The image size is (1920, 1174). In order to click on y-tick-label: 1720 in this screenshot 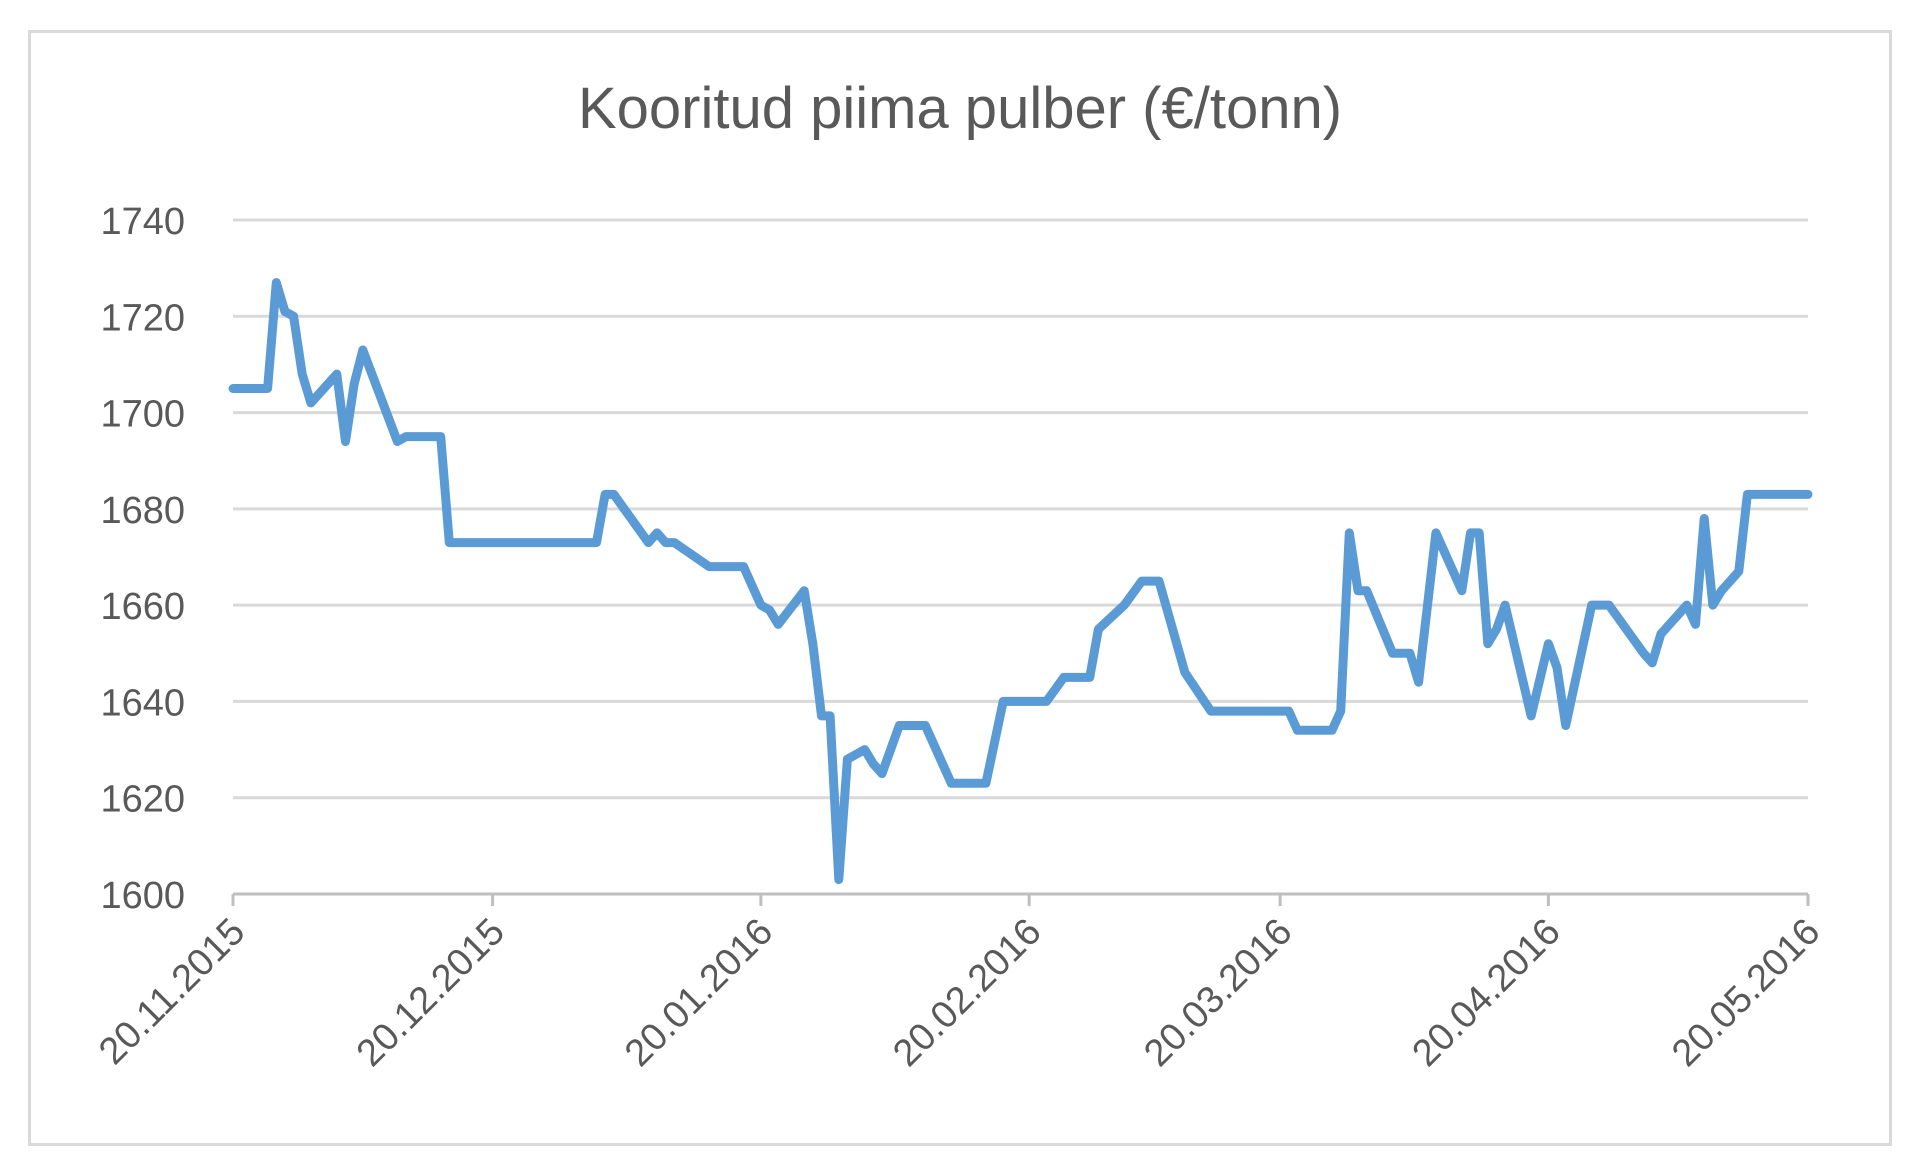, I will do `click(142, 318)`.